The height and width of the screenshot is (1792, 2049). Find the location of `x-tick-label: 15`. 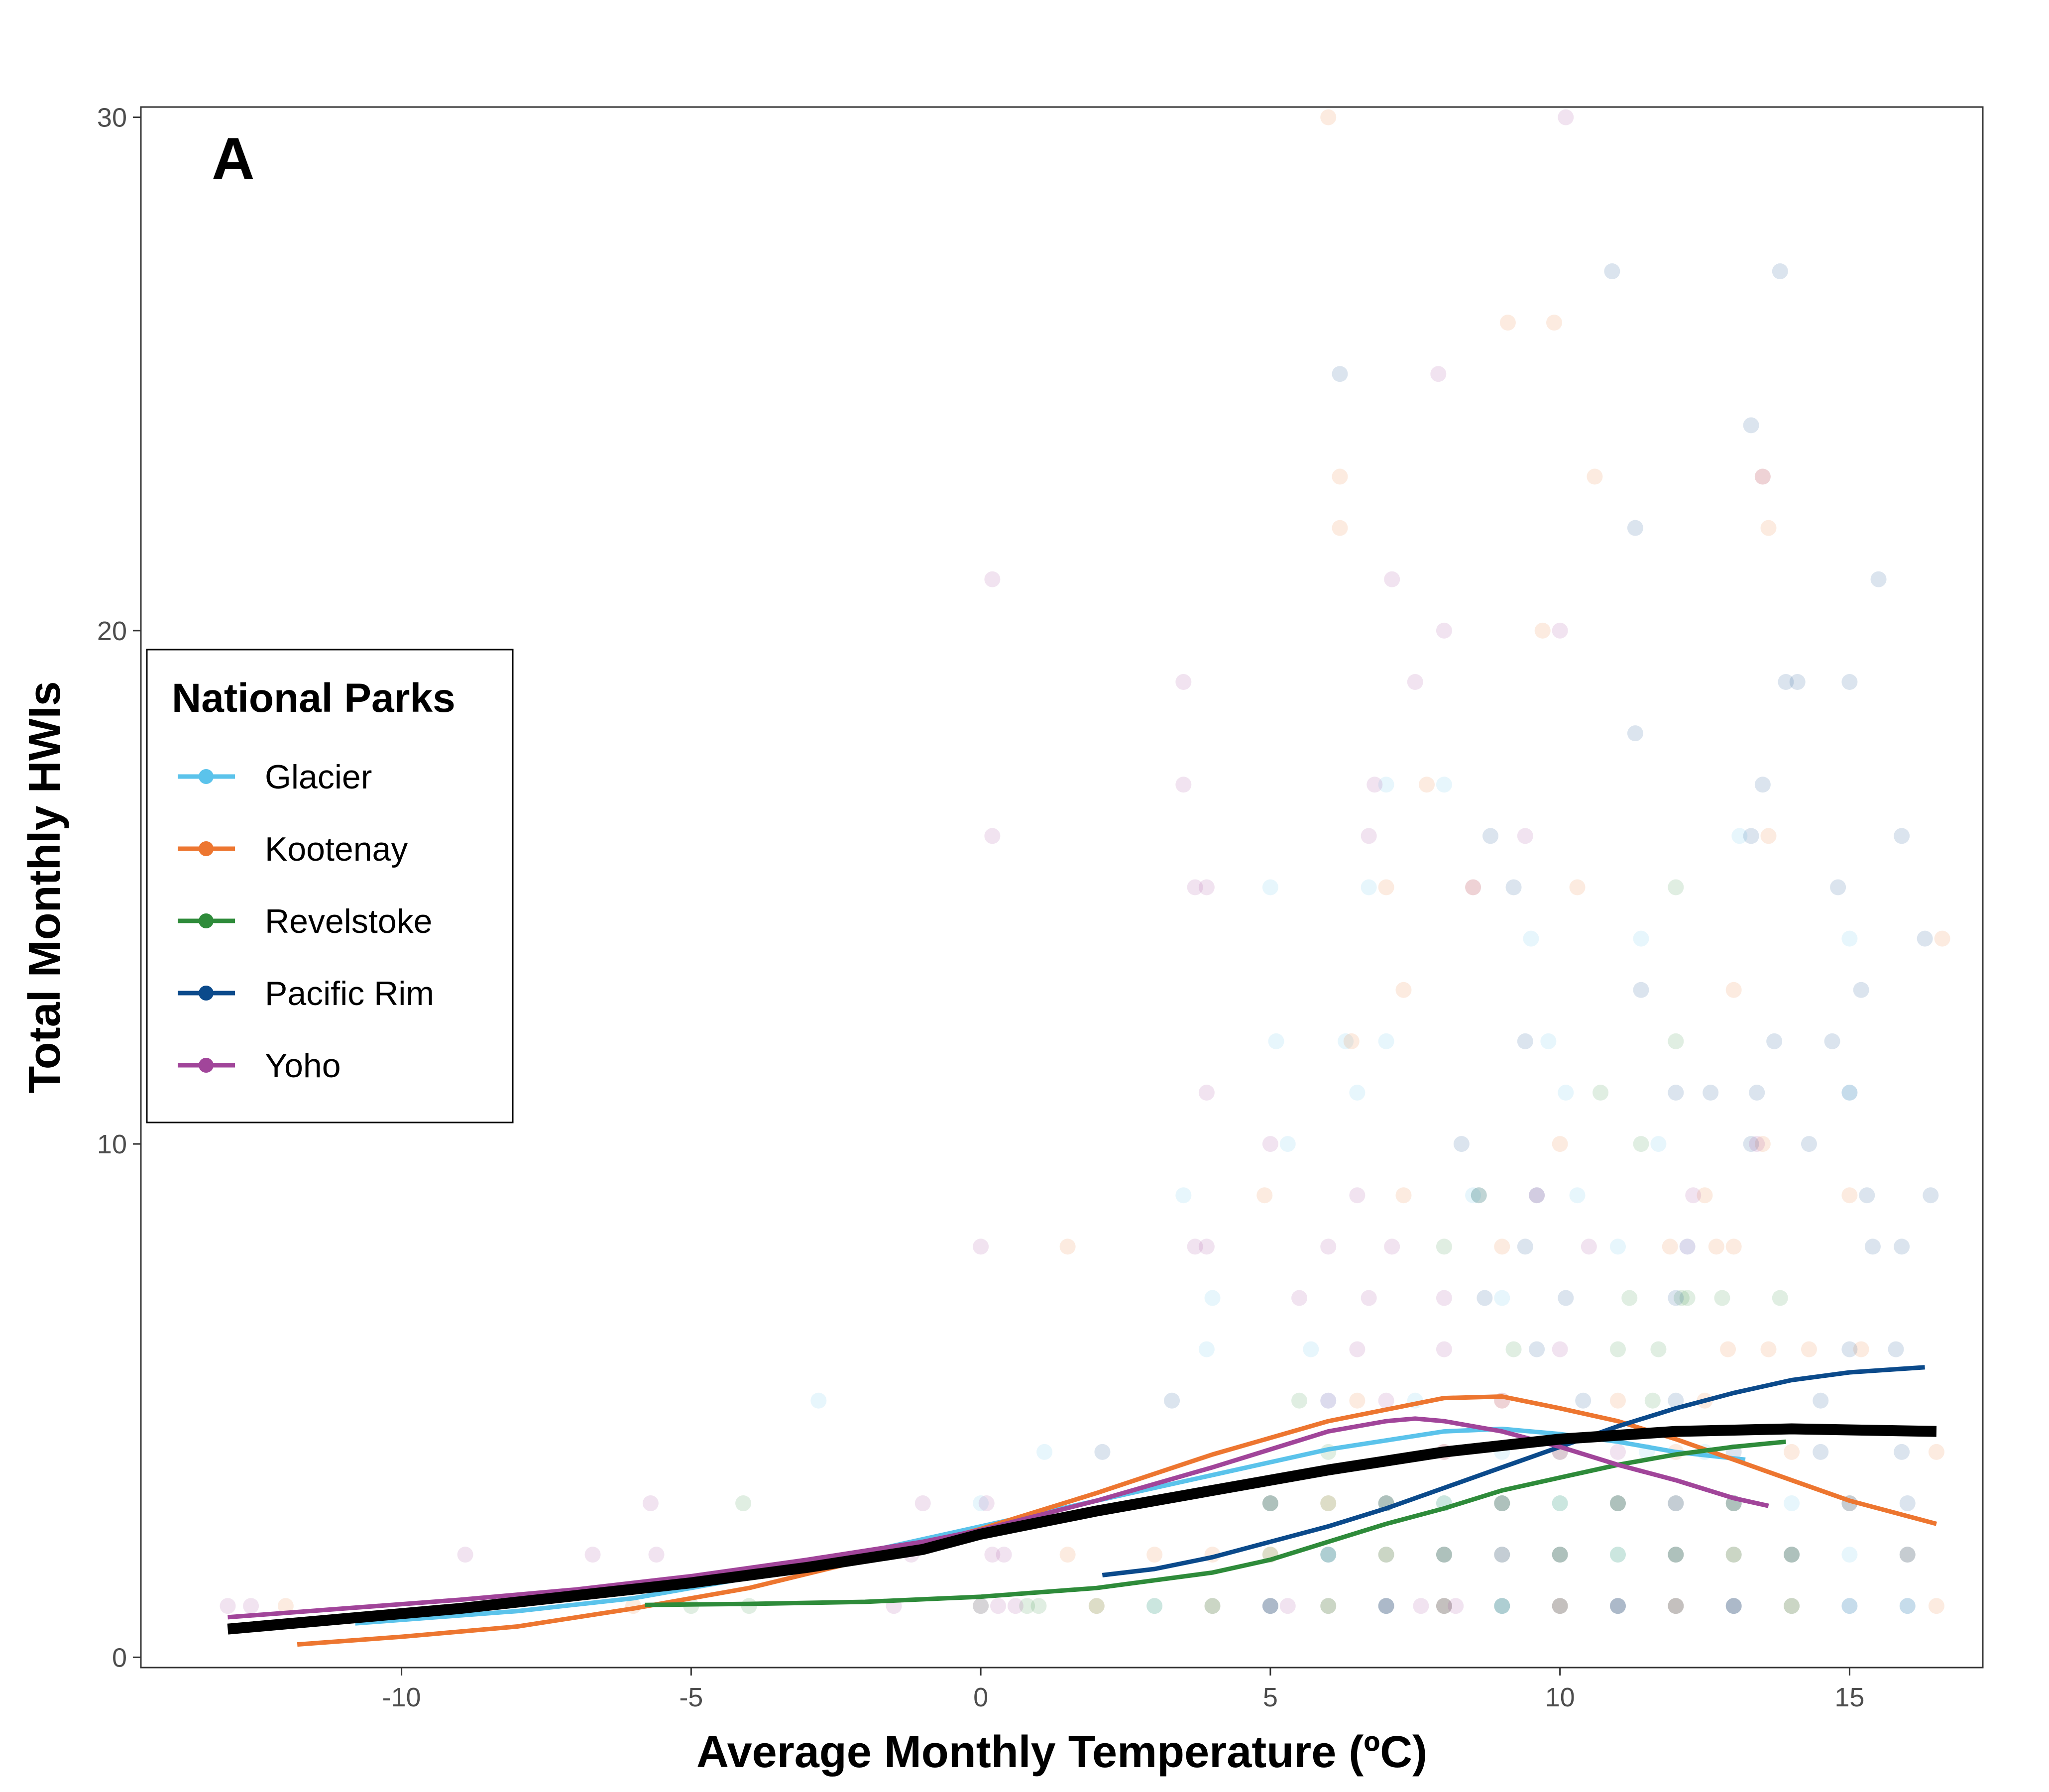

x-tick-label: 15 is located at coordinates (1849, 1697).